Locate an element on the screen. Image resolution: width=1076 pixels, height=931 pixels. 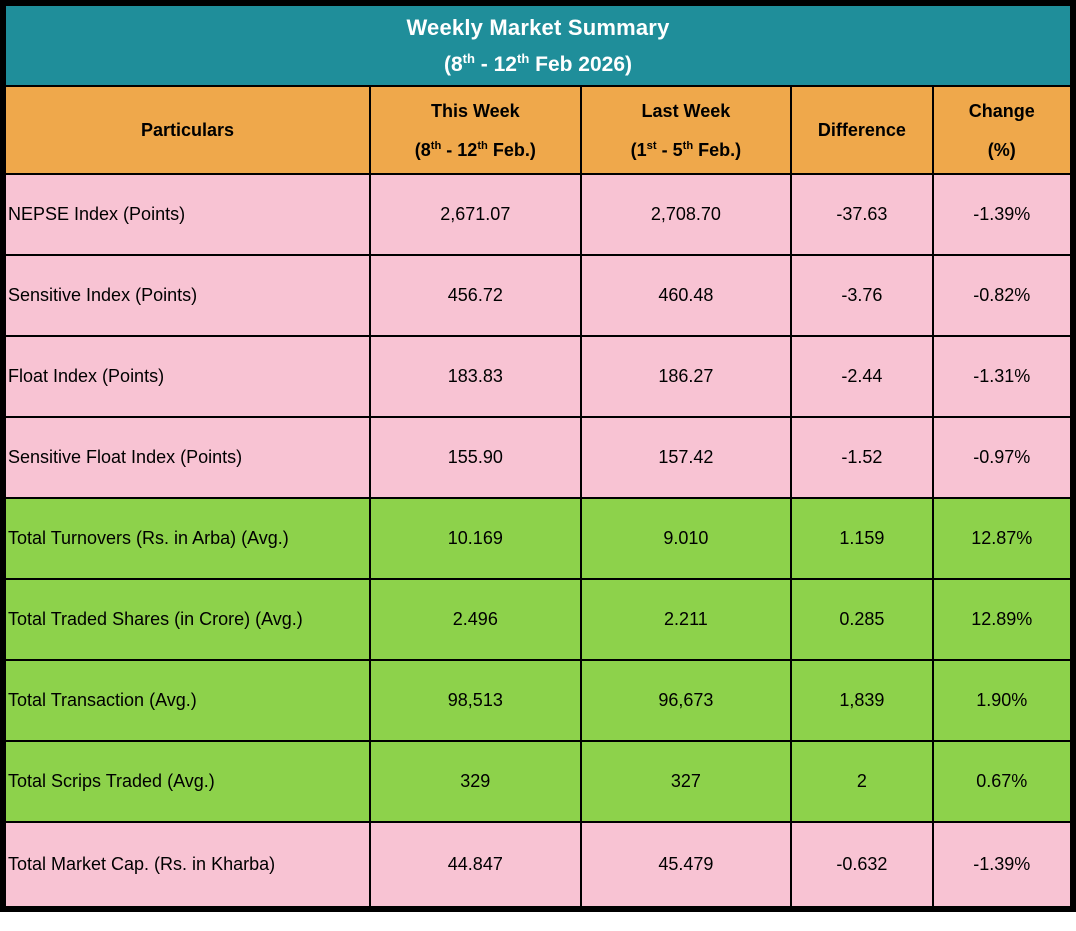
cell-change-percent: 0.67% is located at coordinates (1002, 781).